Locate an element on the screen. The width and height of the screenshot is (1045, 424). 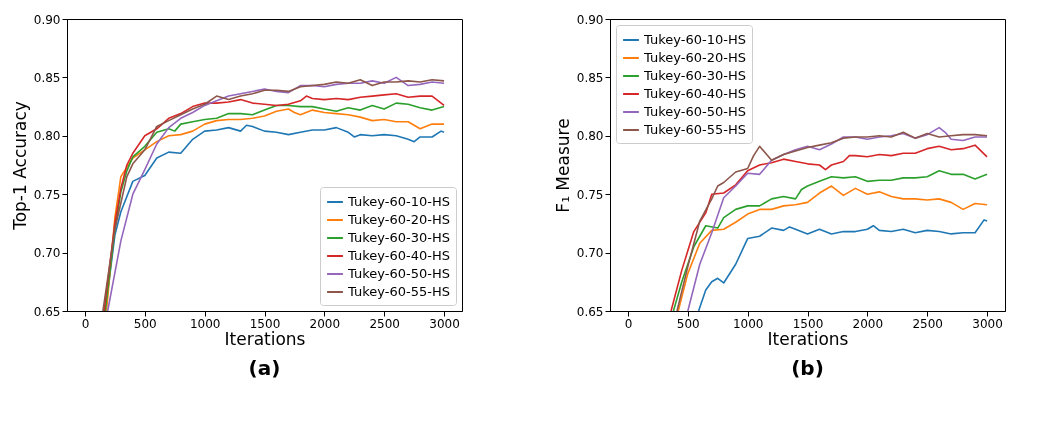
text: (b) is located at coordinates (807, 368).